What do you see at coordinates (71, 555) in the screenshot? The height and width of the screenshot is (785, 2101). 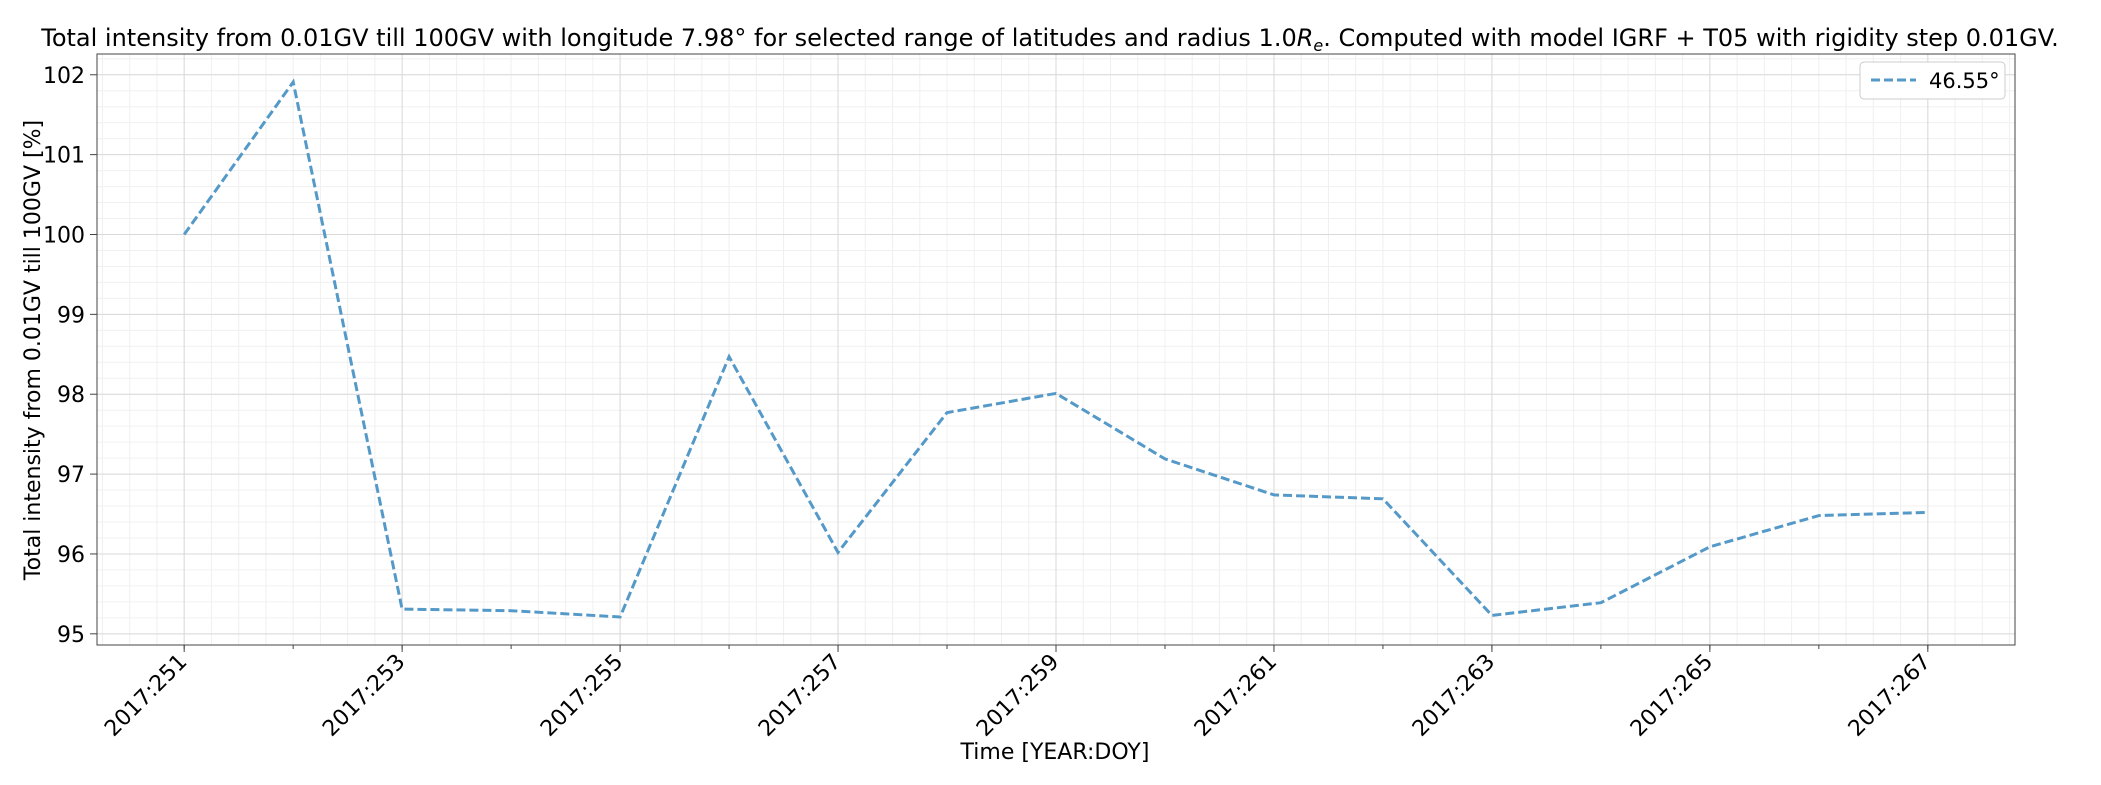 I see `y-tick-label: 96` at bounding box center [71, 555].